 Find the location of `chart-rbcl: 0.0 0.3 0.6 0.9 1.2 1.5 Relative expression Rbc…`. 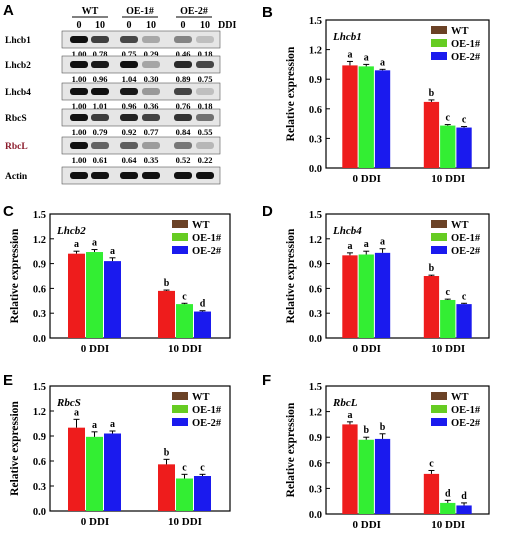

chart-rbcl: 0.0 0.3 0.6 0.9 1.2 1.5 Relative expression Rbc… is located at coordinates (387, 456).